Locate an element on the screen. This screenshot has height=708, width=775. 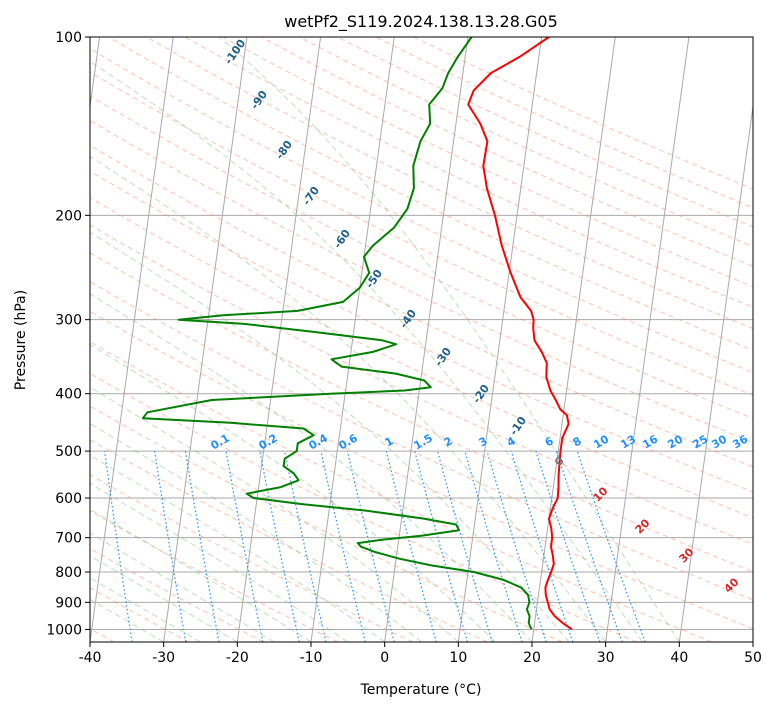
moist-adiabat-label: 10 is located at coordinates (601, 494).